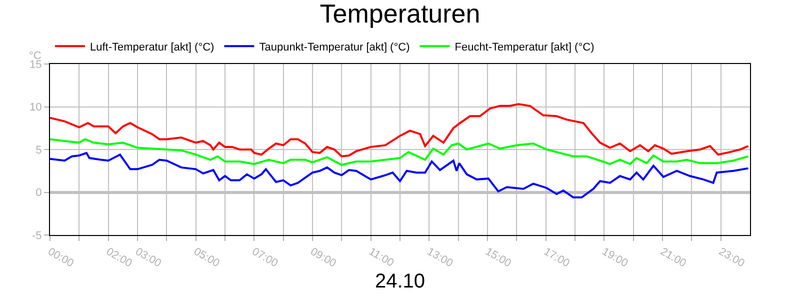  What do you see at coordinates (615, 258) in the screenshot?
I see `x-tick-label: 19:00` at bounding box center [615, 258].